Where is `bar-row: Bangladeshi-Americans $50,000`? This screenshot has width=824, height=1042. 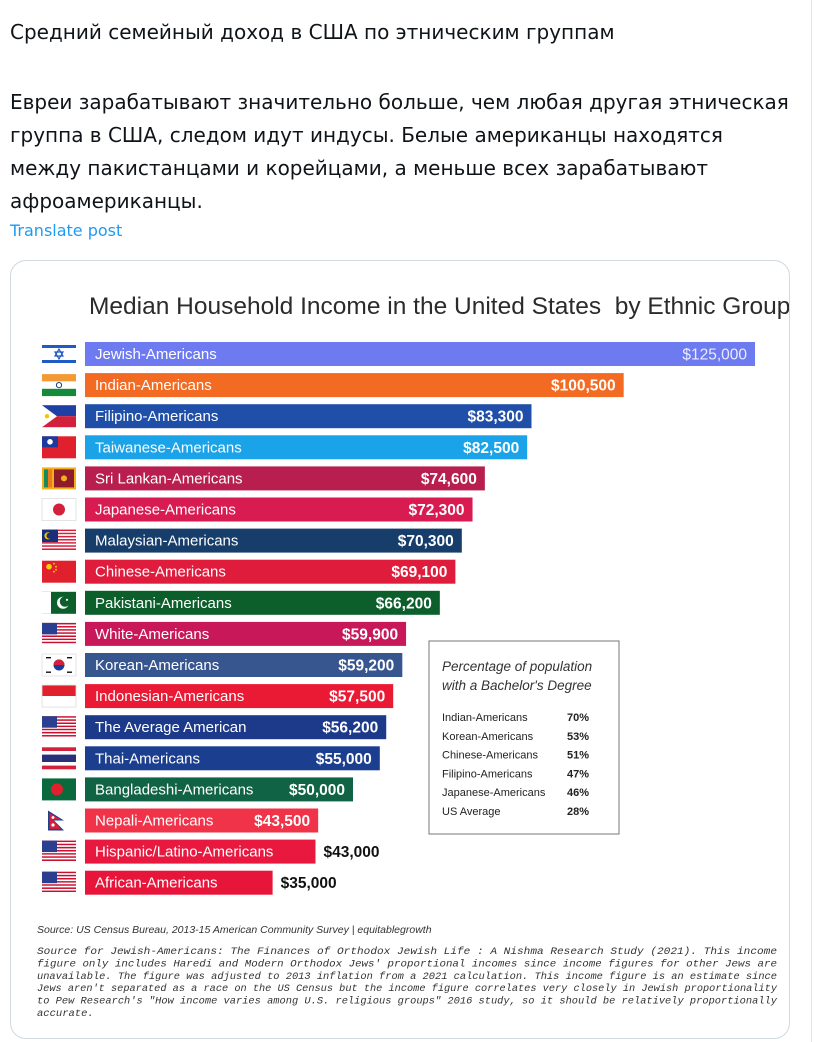 bar-row: Bangladeshi-Americans $50,000 is located at coordinates (197, 789).